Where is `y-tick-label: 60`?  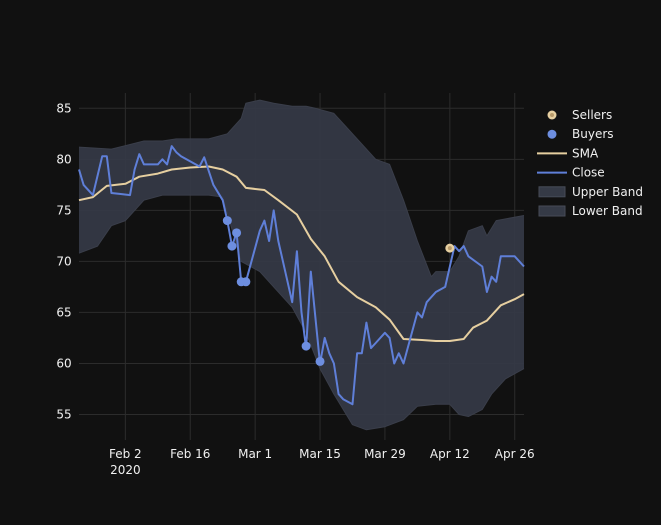 y-tick-label: 60 is located at coordinates (63, 363).